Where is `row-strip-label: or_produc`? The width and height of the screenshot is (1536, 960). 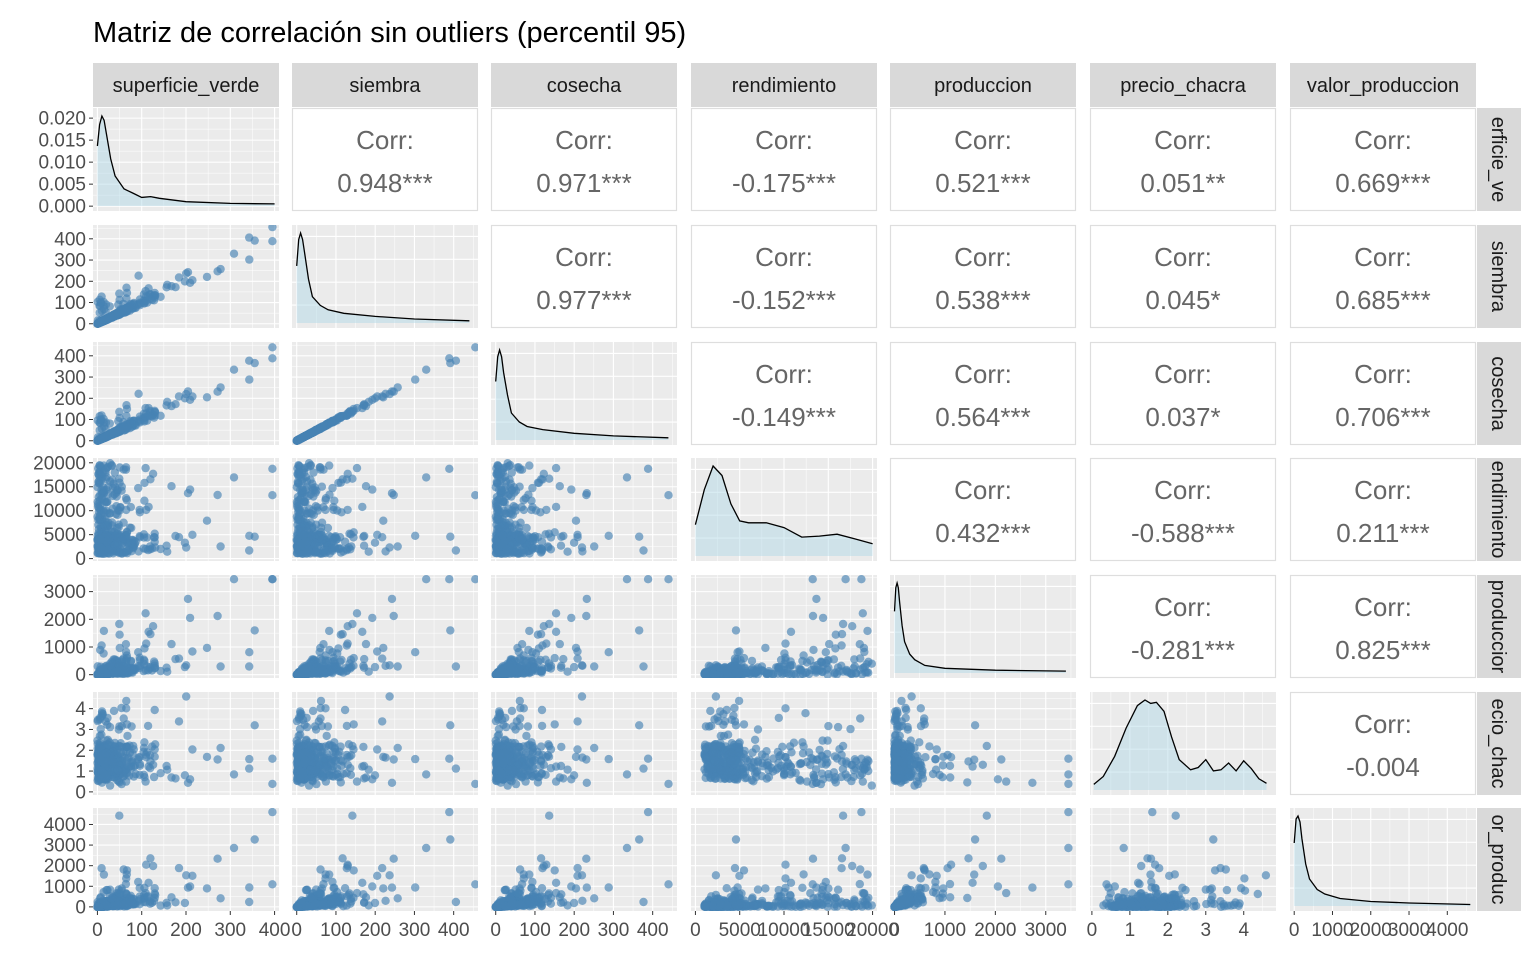
row-strip-label: or_produc is located at coordinates (1498, 859).